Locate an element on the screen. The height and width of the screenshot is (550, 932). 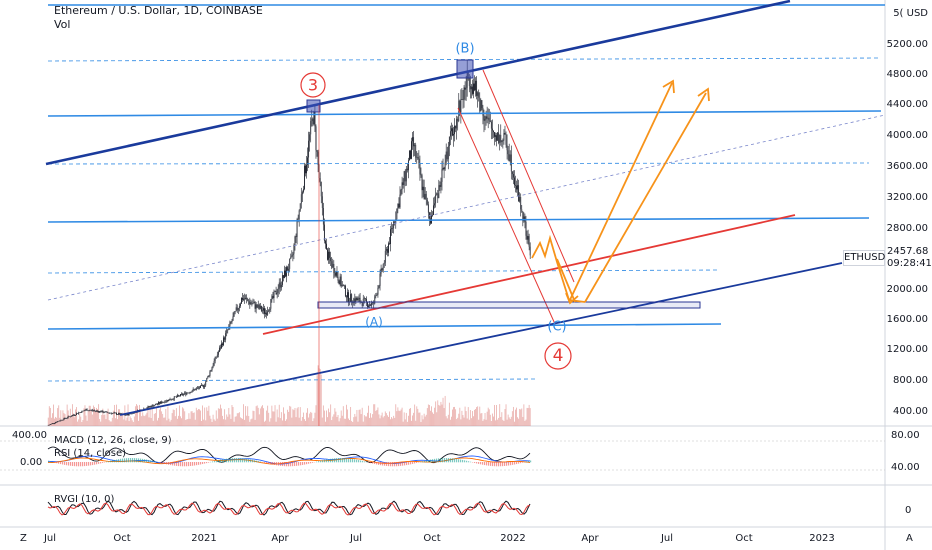
time-tick: Apr is located at coordinates (280, 538).